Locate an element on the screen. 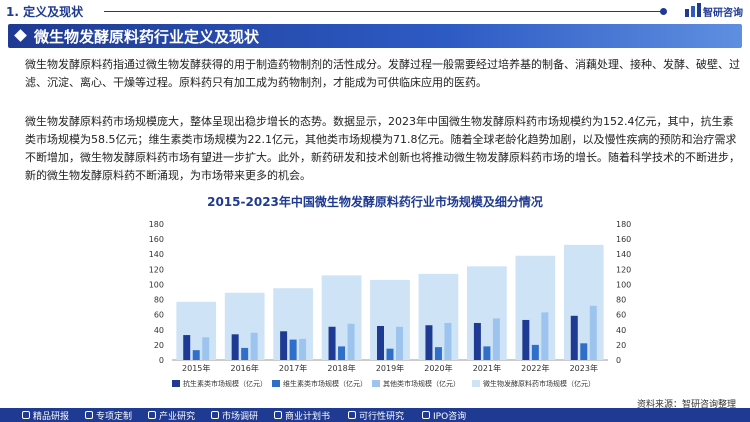 The width and height of the screenshot is (750, 422). y-right-tick-label: 120 is located at coordinates (623, 269).